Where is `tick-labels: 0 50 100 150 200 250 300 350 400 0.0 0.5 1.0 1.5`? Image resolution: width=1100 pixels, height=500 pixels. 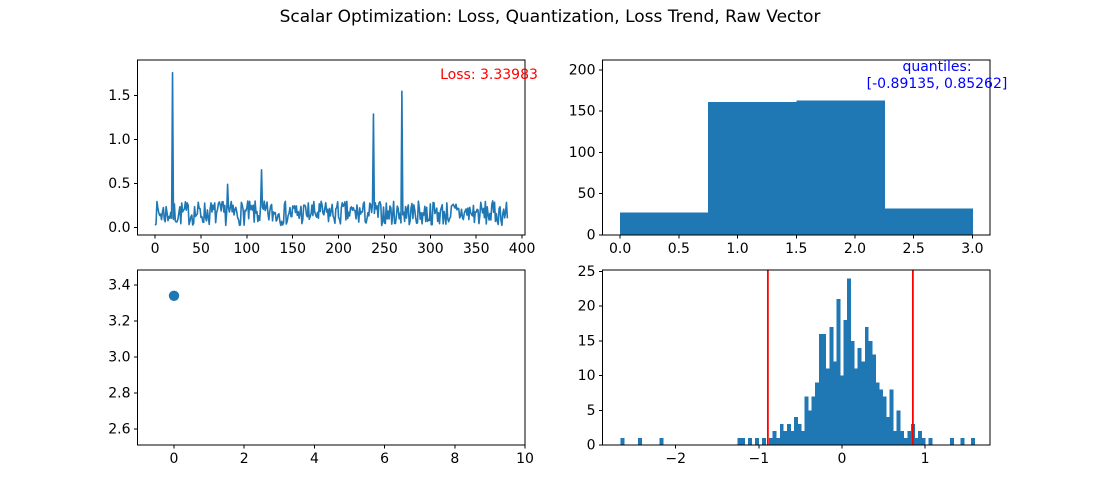
tick-labels: 0 50 100 150 200 250 300 350 400 0.0 0.5 1.0 1.5 is located at coordinates (321, 172).